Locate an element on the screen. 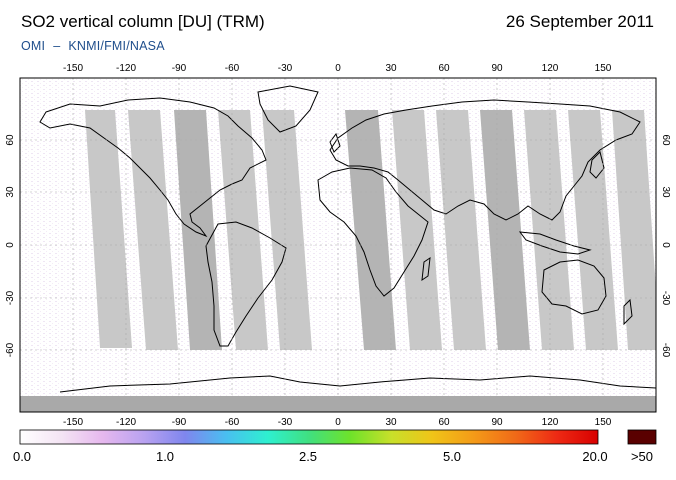  lat-tick-left: -30 is located at coordinates (10, 297).